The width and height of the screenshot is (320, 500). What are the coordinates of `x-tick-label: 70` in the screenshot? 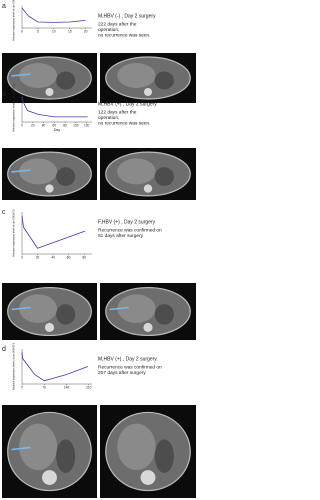 It's located at (44, 387).